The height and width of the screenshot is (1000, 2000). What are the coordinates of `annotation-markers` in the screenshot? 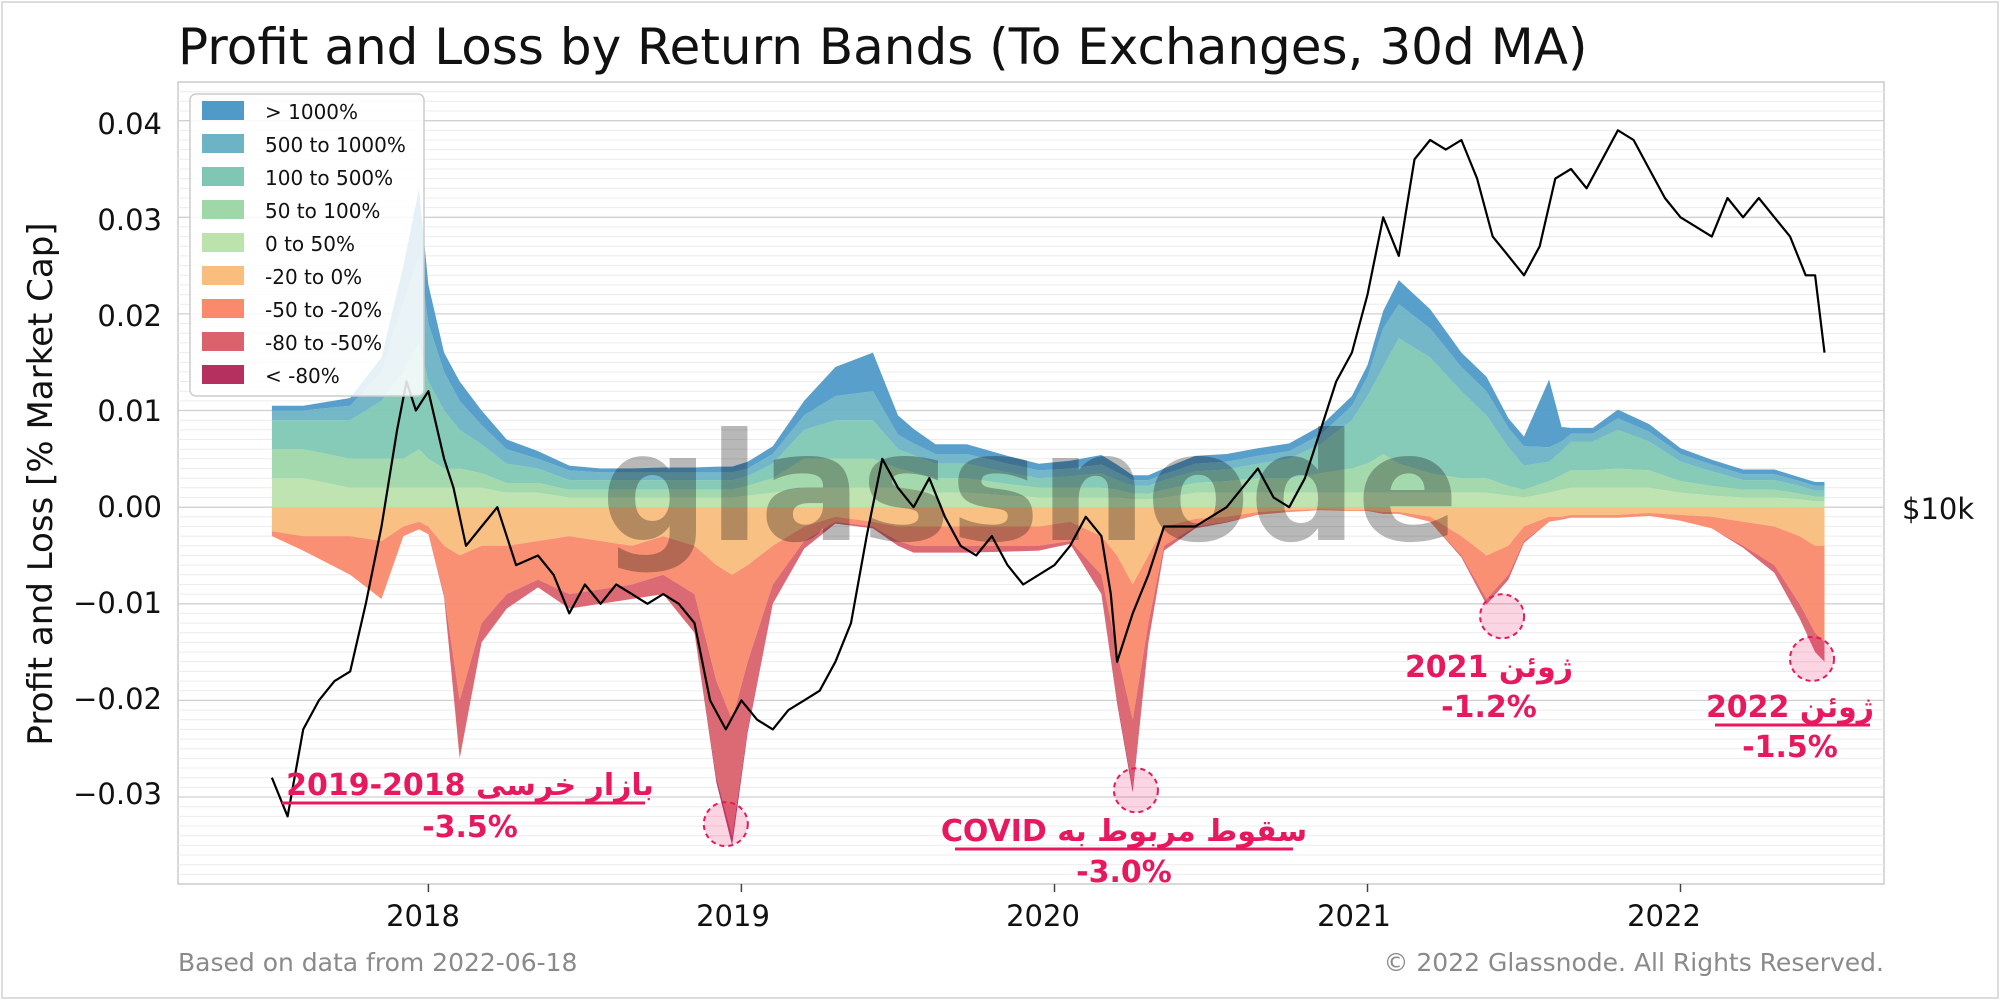 It's located at (1268, 720).